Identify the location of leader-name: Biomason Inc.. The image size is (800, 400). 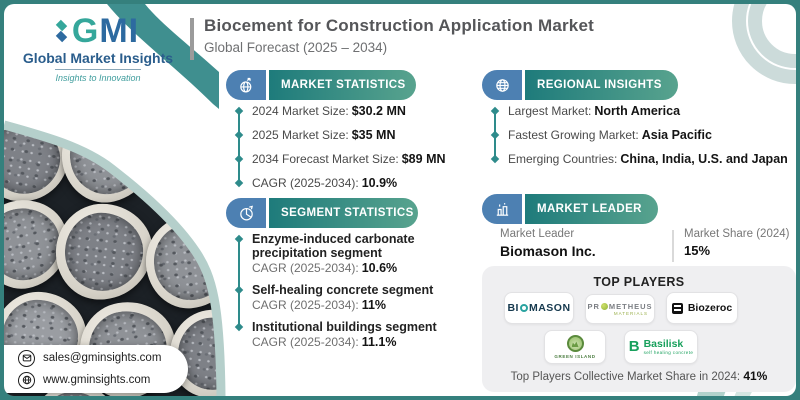
(548, 251).